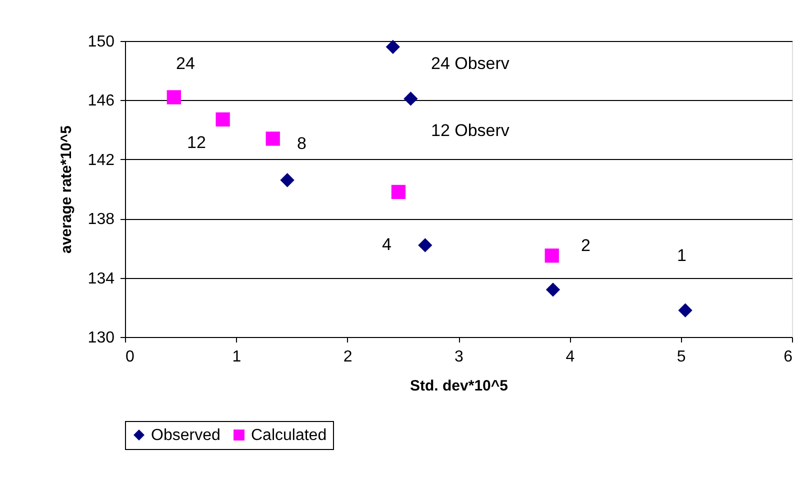 The width and height of the screenshot is (804, 492). Describe the element at coordinates (101, 338) in the screenshot. I see `y-tick-label: 130` at that location.